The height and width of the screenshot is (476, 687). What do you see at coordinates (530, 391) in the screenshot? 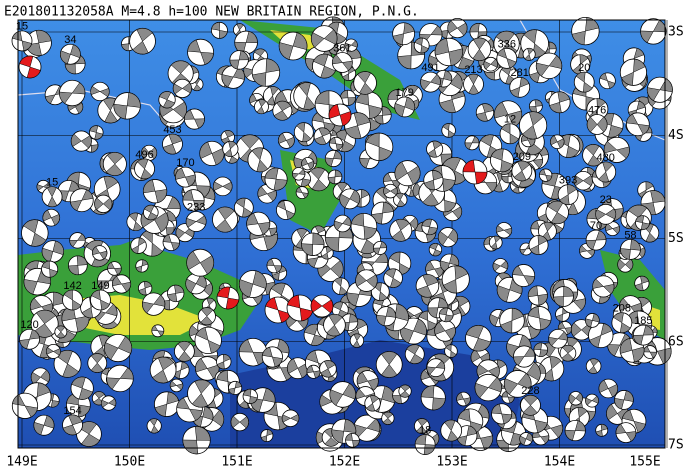
I see `event-label: 228` at bounding box center [530, 391].